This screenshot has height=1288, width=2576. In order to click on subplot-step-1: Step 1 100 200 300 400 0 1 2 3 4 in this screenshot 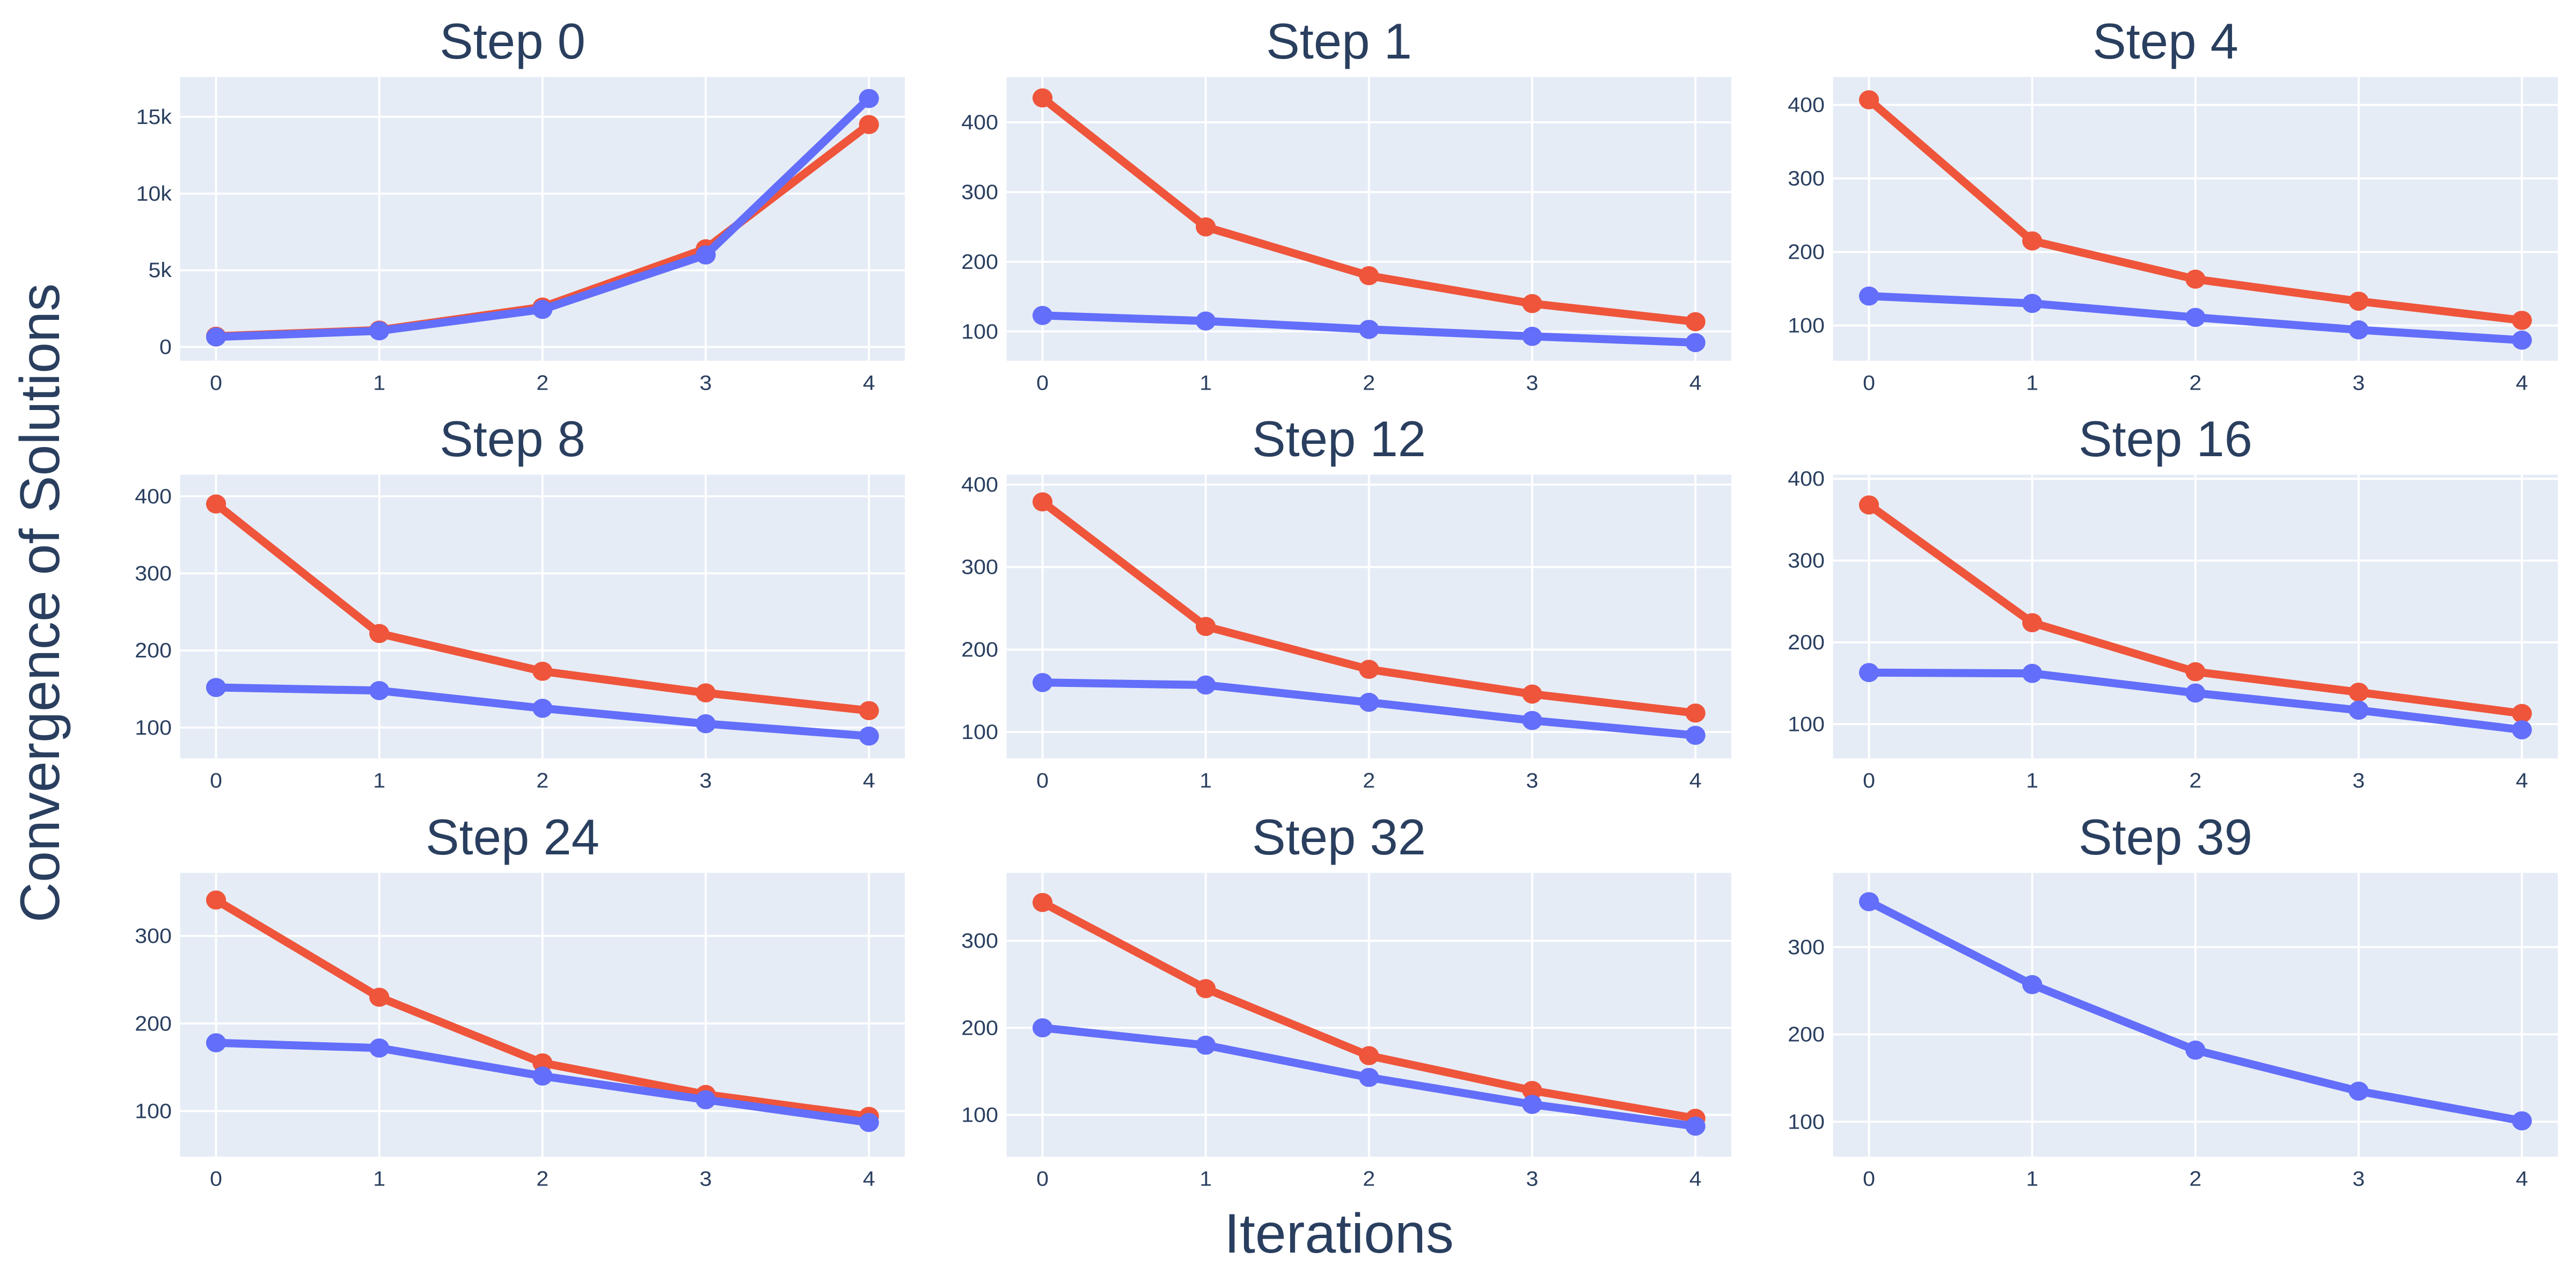, I will do `click(1339, 205)`.